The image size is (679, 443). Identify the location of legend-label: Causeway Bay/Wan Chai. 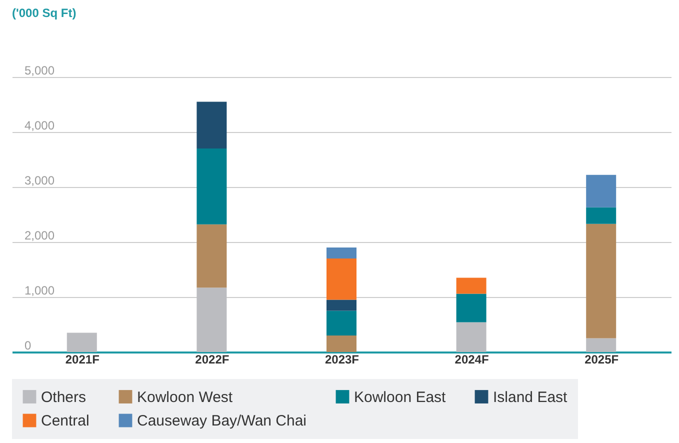
(222, 421).